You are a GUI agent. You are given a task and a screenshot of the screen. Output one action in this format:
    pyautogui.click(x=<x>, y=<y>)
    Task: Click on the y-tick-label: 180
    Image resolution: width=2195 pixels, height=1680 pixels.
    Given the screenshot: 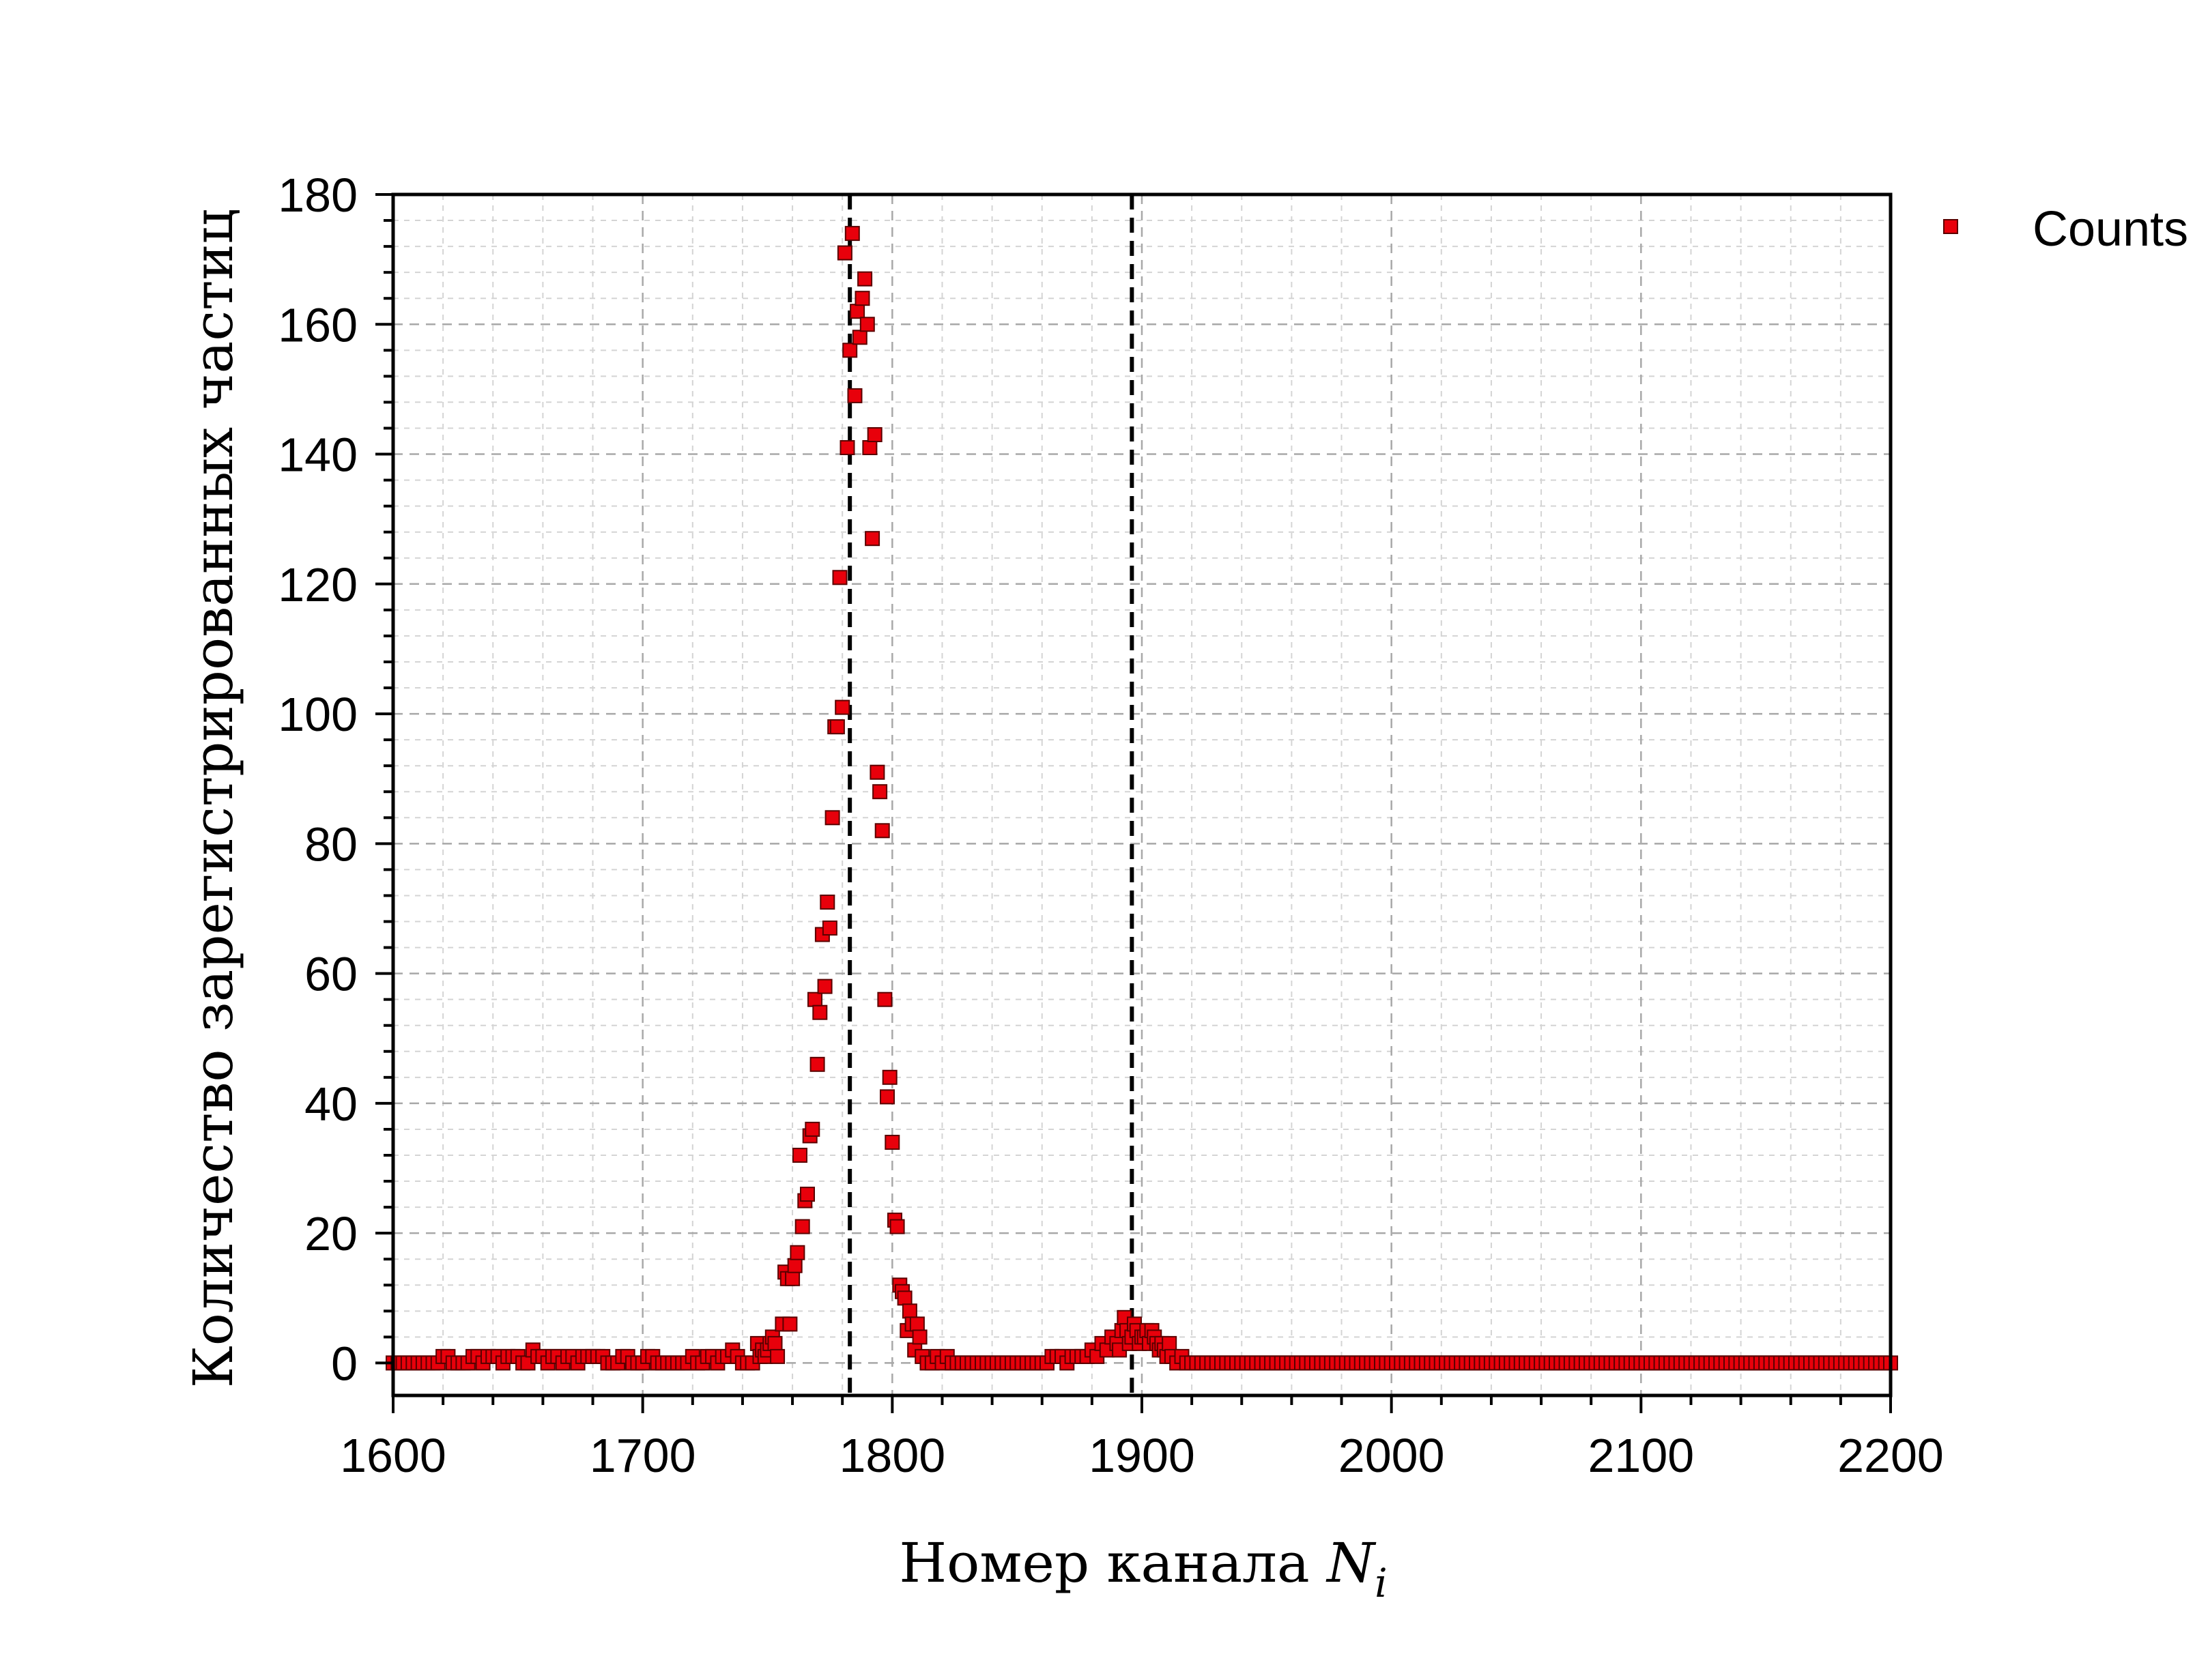 What is the action you would take?
    pyautogui.click(x=318, y=195)
    